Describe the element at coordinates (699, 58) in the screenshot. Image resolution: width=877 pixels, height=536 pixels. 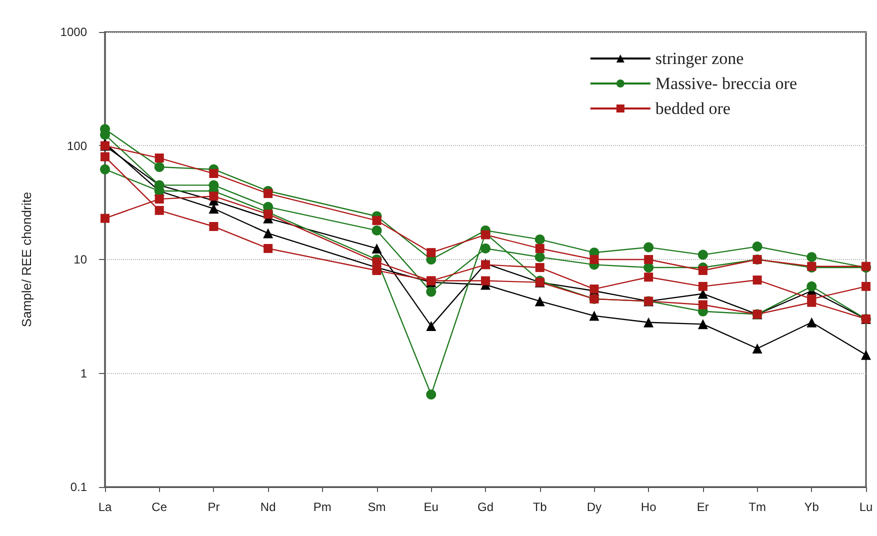
I see `legend-label: stringer zone` at that location.